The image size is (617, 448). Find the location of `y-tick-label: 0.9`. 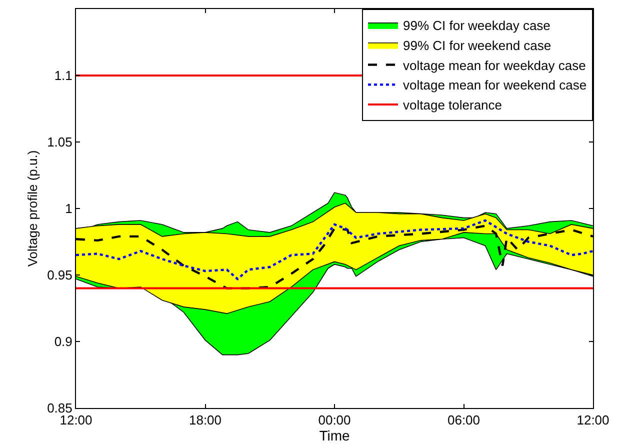

y-tick-label: 0.9 is located at coordinates (63, 342).